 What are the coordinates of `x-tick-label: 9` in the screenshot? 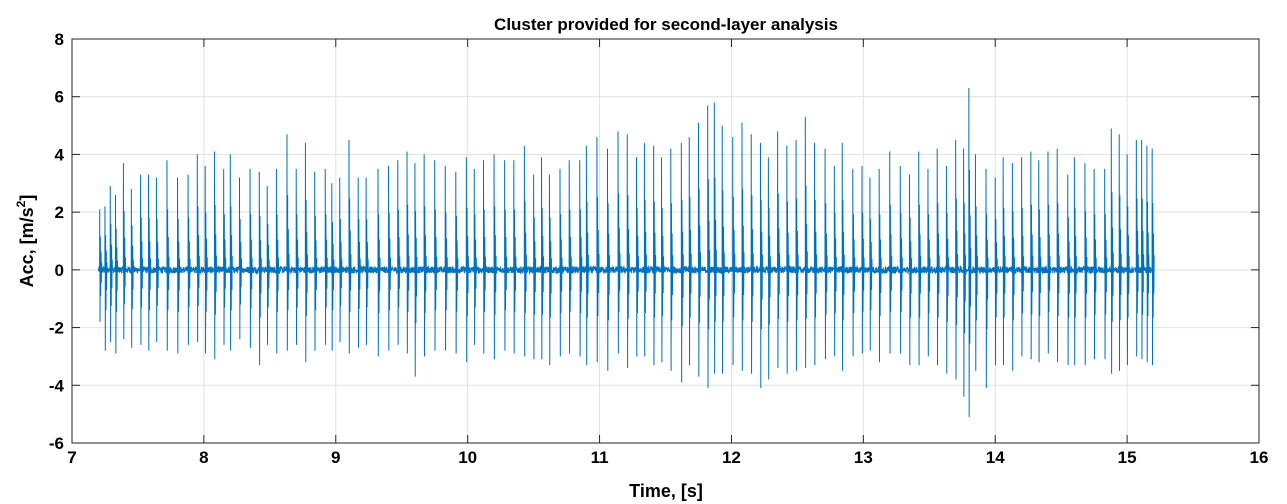 It's located at (335, 457).